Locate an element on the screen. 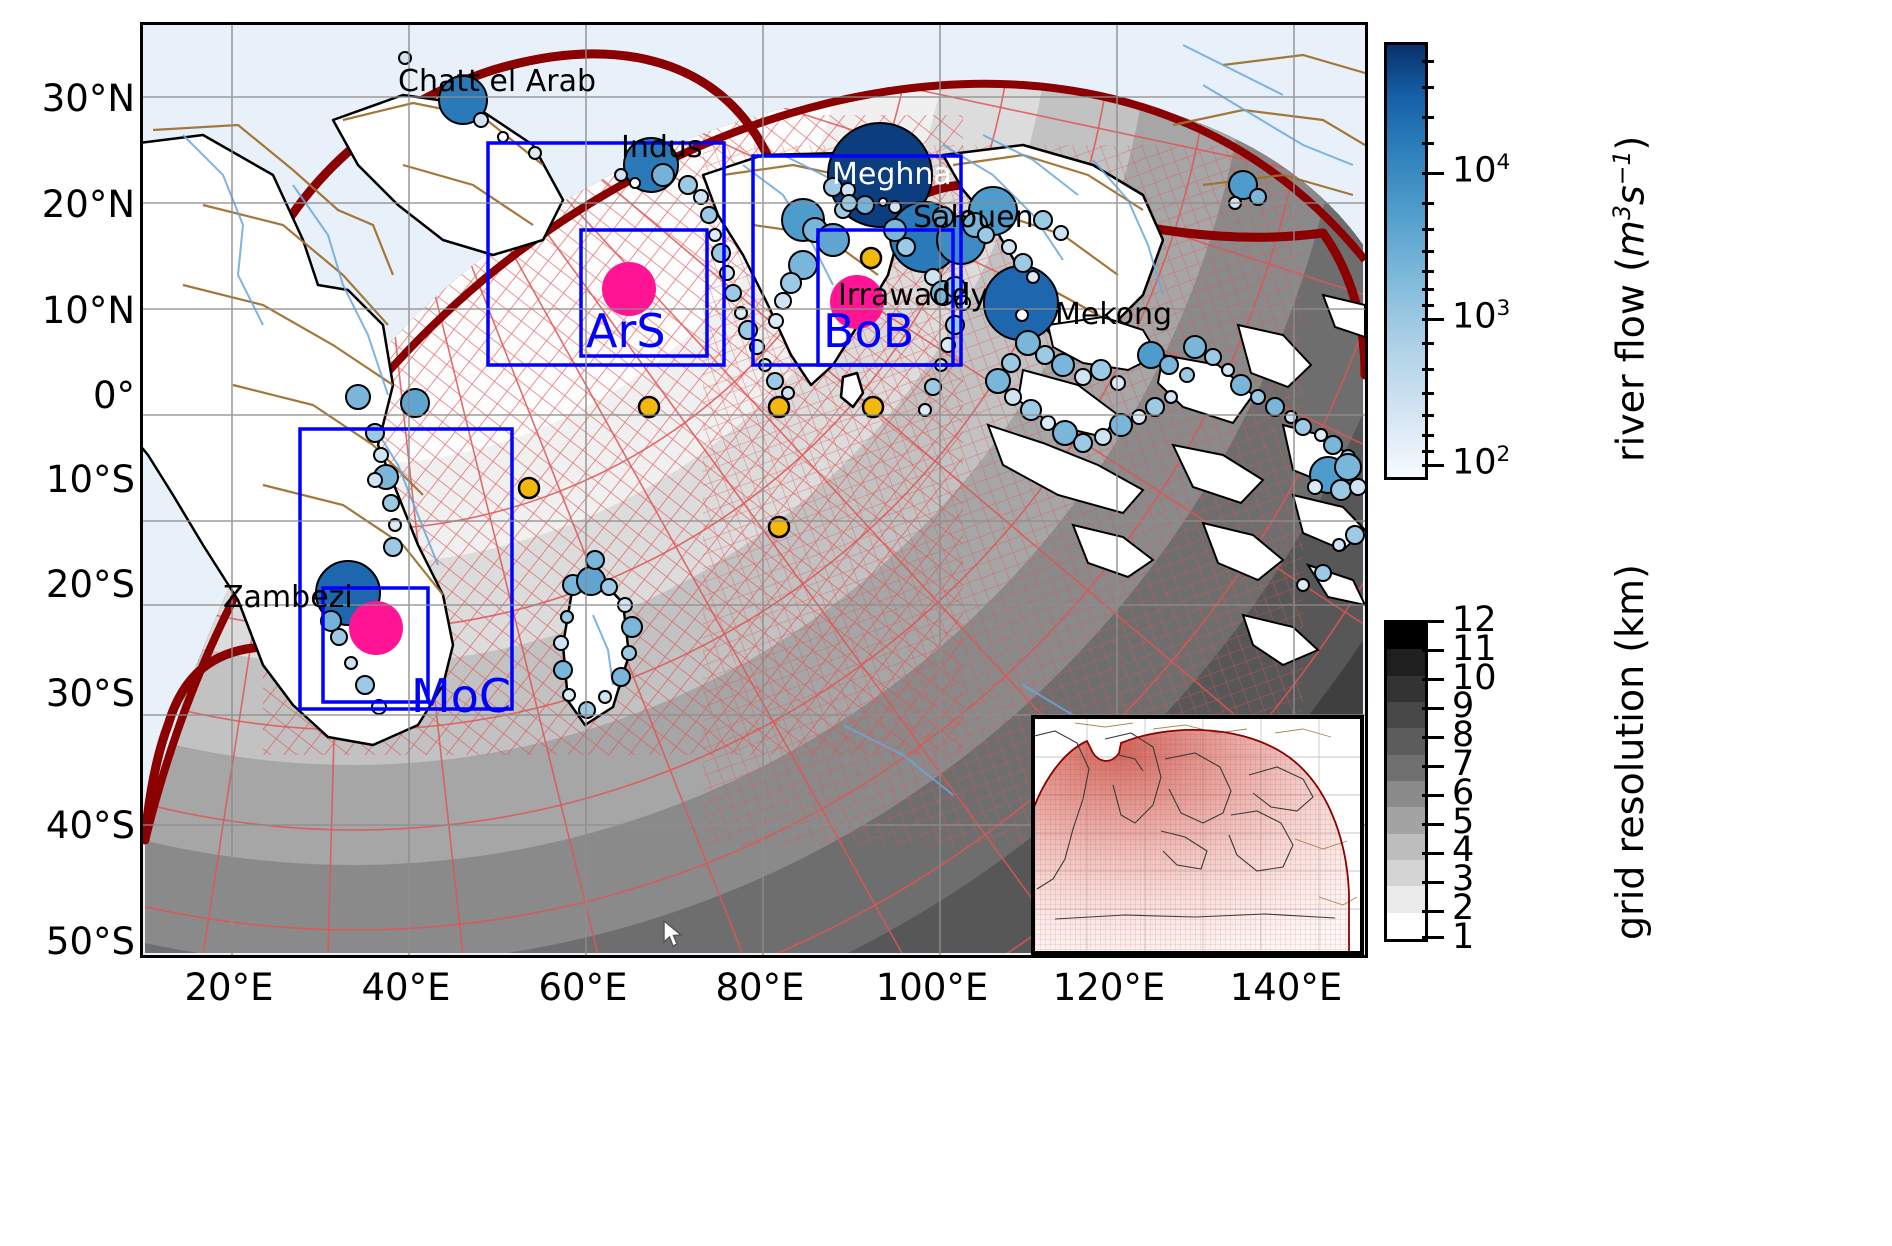 Image resolution: width=1892 pixels, height=1246 pixels. inset-canvas is located at coordinates (1197, 835).